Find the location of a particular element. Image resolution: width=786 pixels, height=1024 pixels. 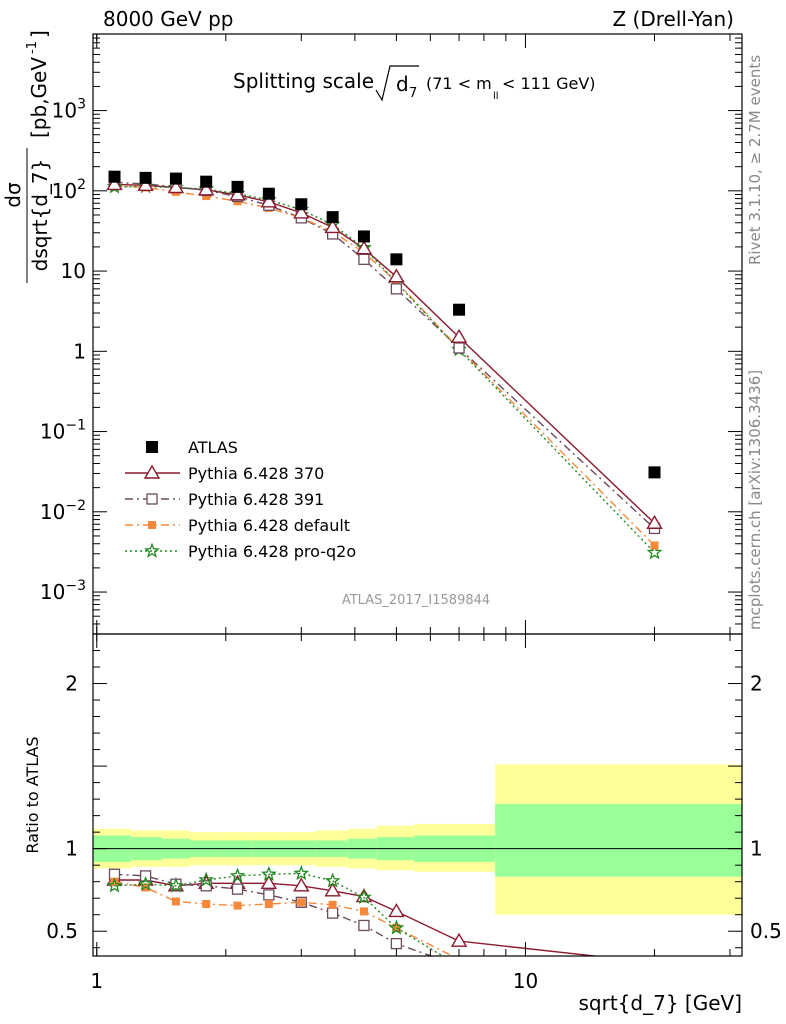

analysis-watermark: ATLAS_2017_I1589844 is located at coordinates (416, 600).